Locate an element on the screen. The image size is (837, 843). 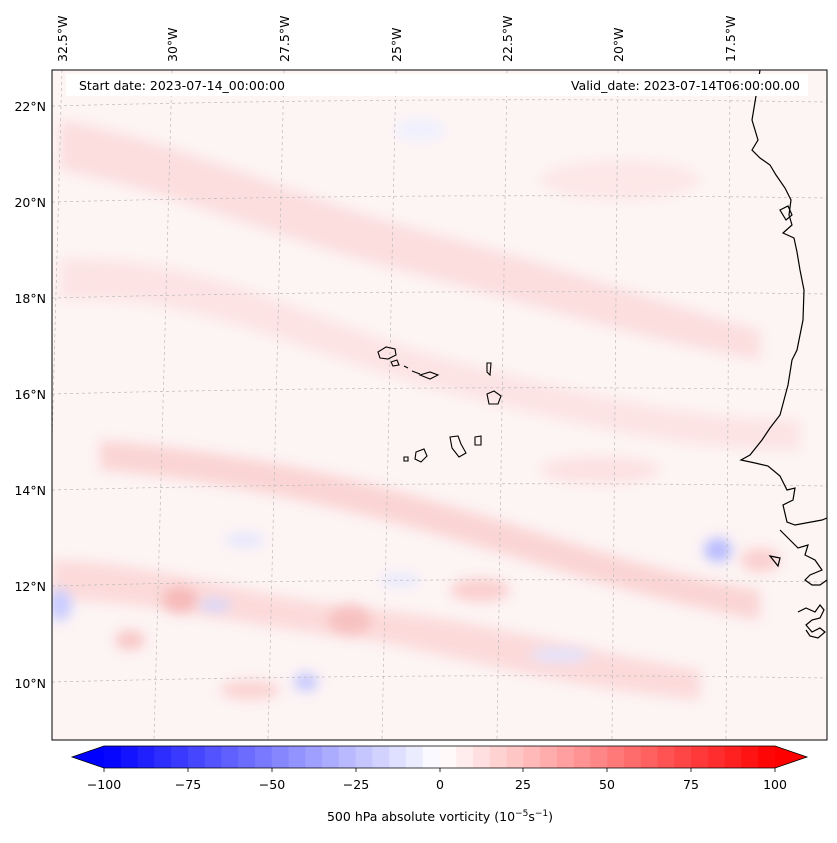
meridian-22-5w is located at coordinates (502, 405).